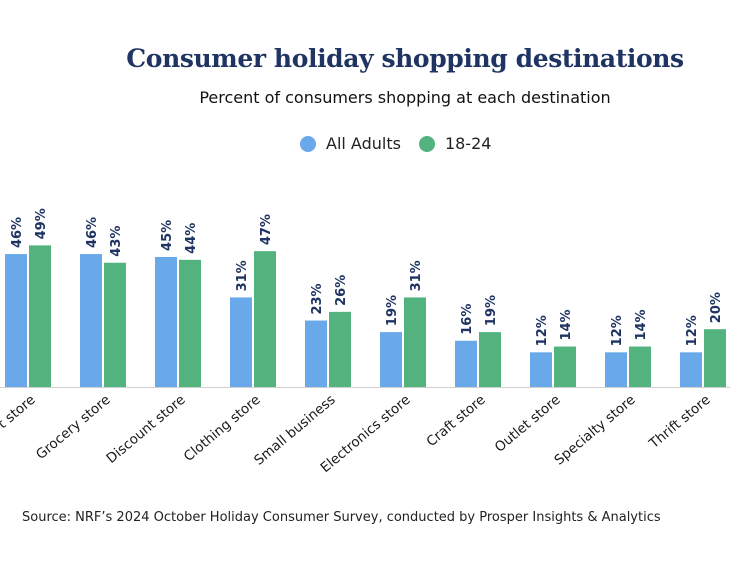 The image size is (730, 576). I want to click on category-label: Clothing store, so click(222, 428).